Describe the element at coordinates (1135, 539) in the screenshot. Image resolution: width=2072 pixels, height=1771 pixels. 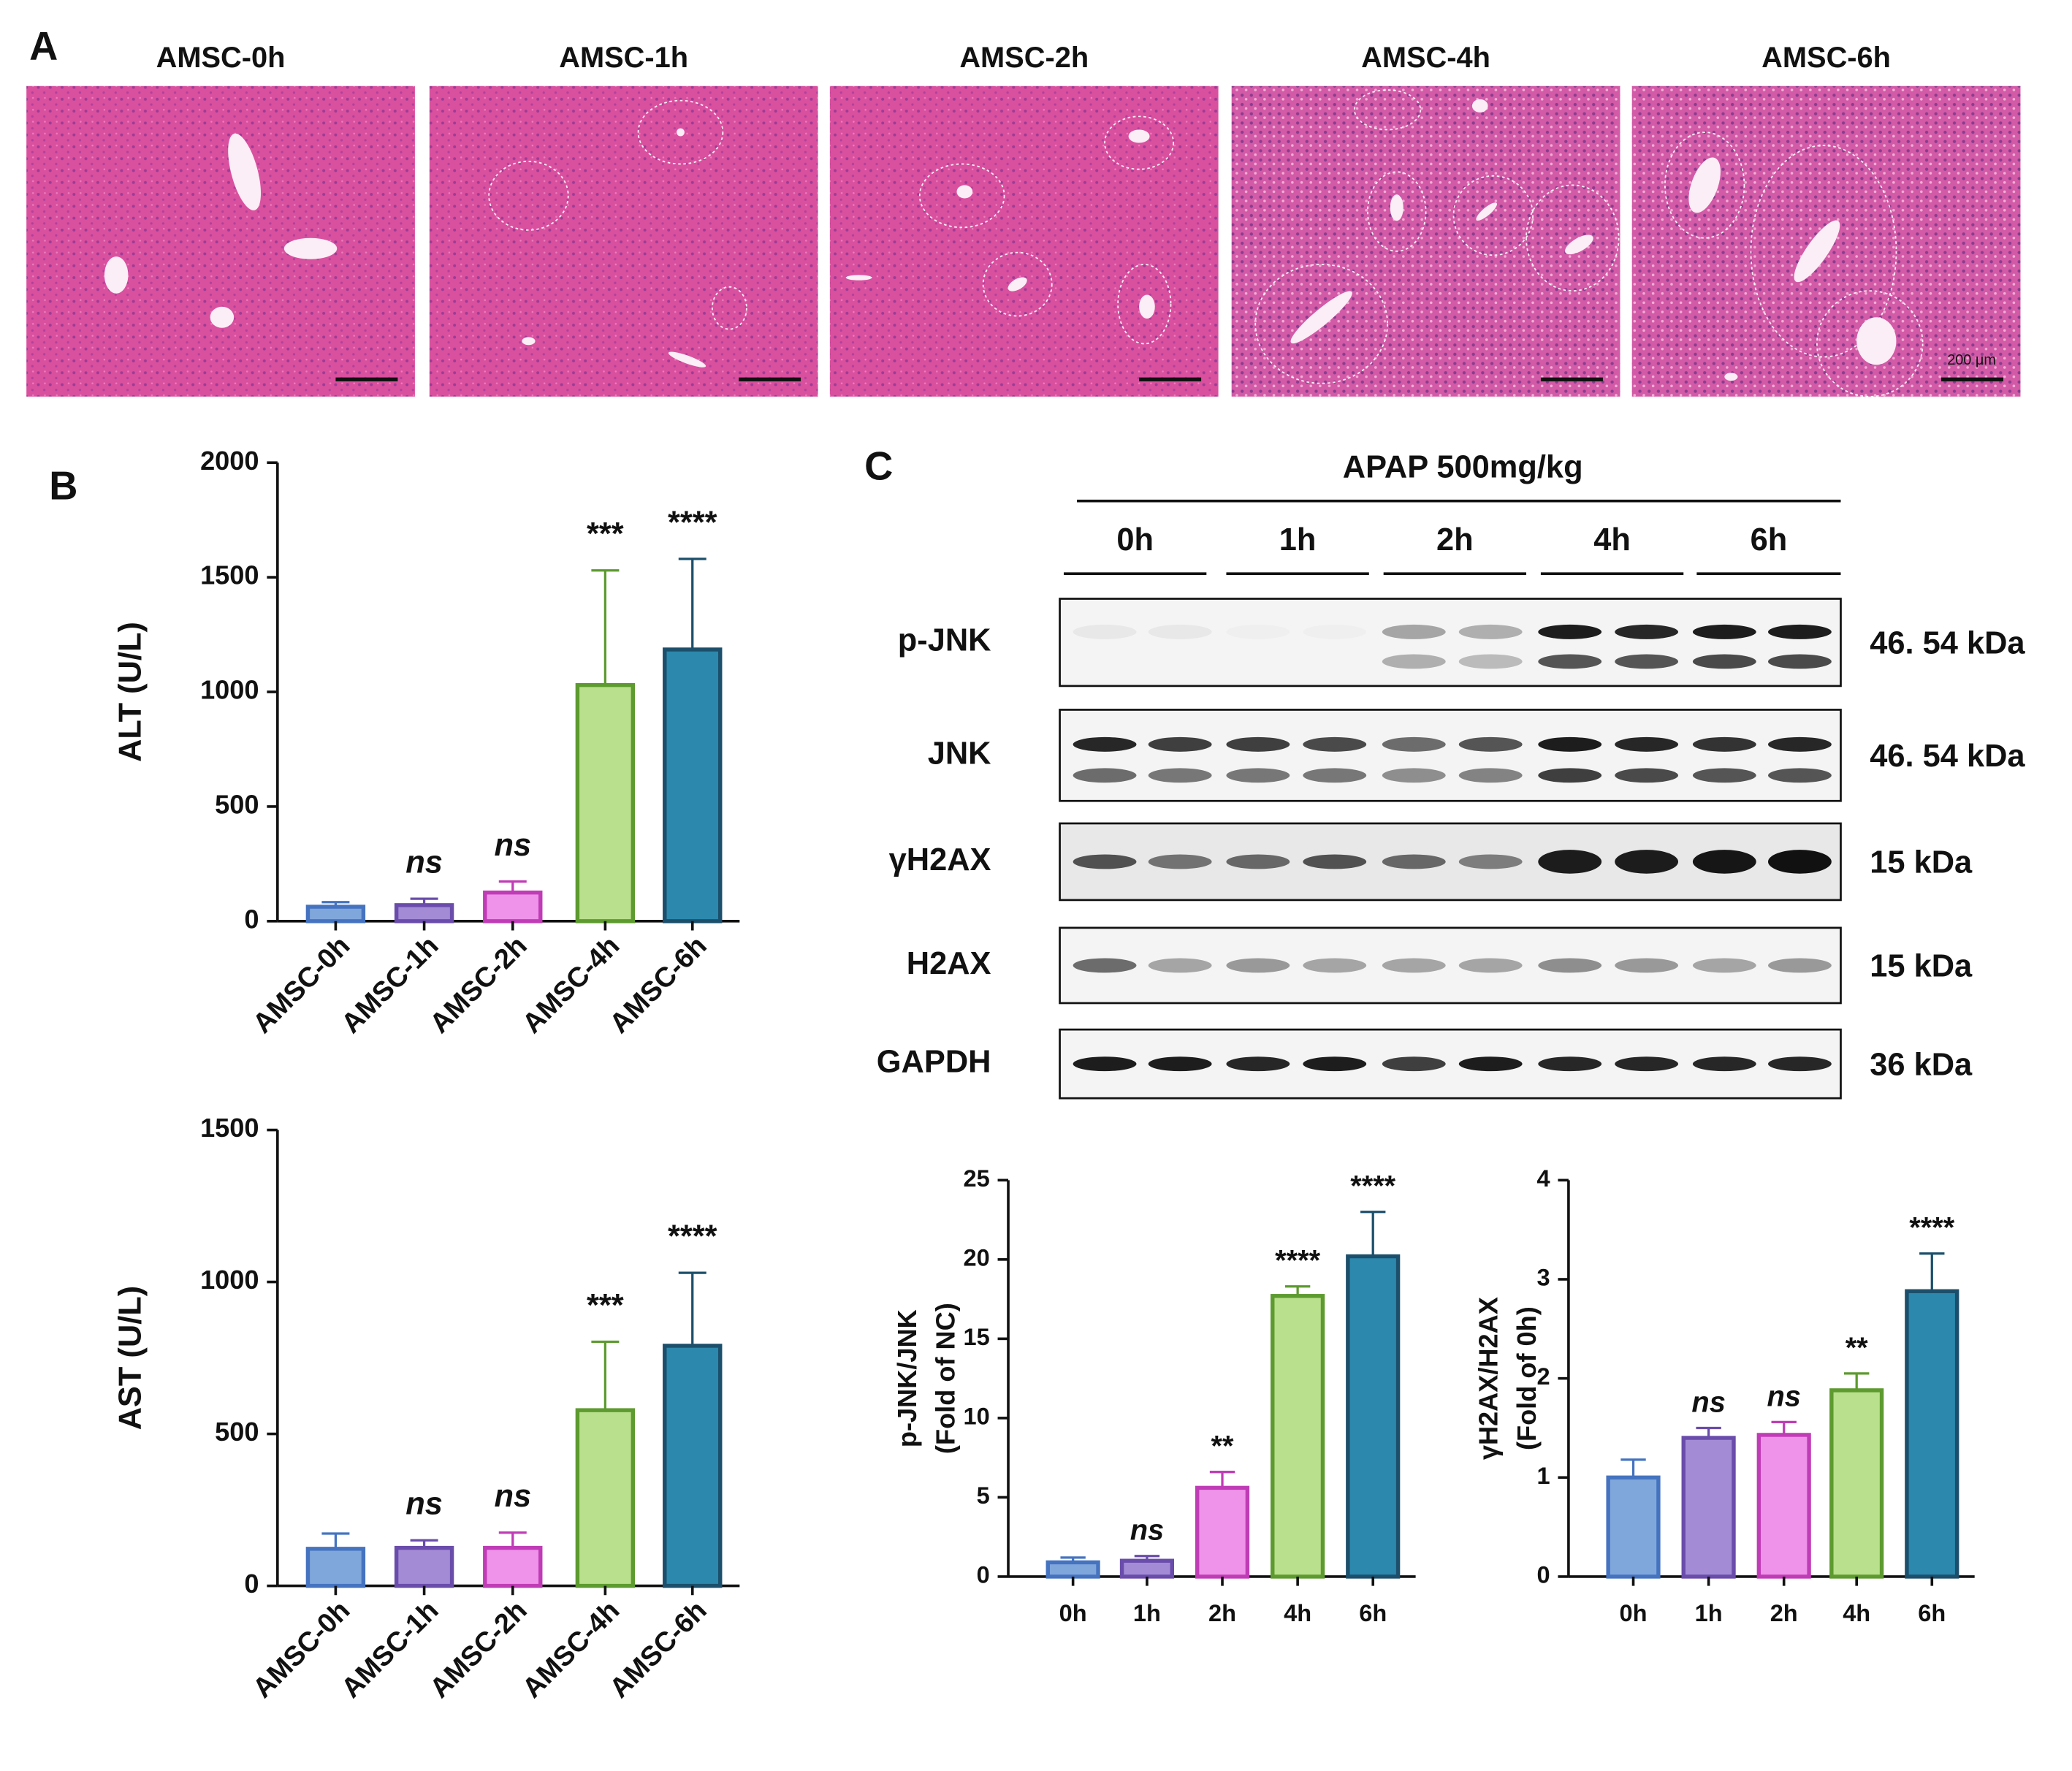
I see `timepoint-label: 0h` at that location.